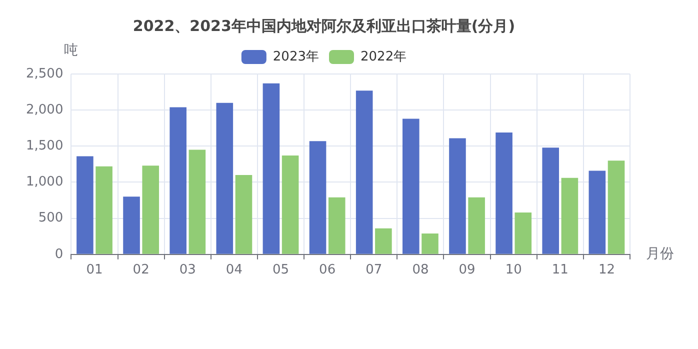 This screenshot has height=349, width=698. Describe the element at coordinates (324, 25) in the screenshot. I see `chart-title: 2022、2023年中国内地对阿尔及利亚出口茶叶量(分月)` at that location.